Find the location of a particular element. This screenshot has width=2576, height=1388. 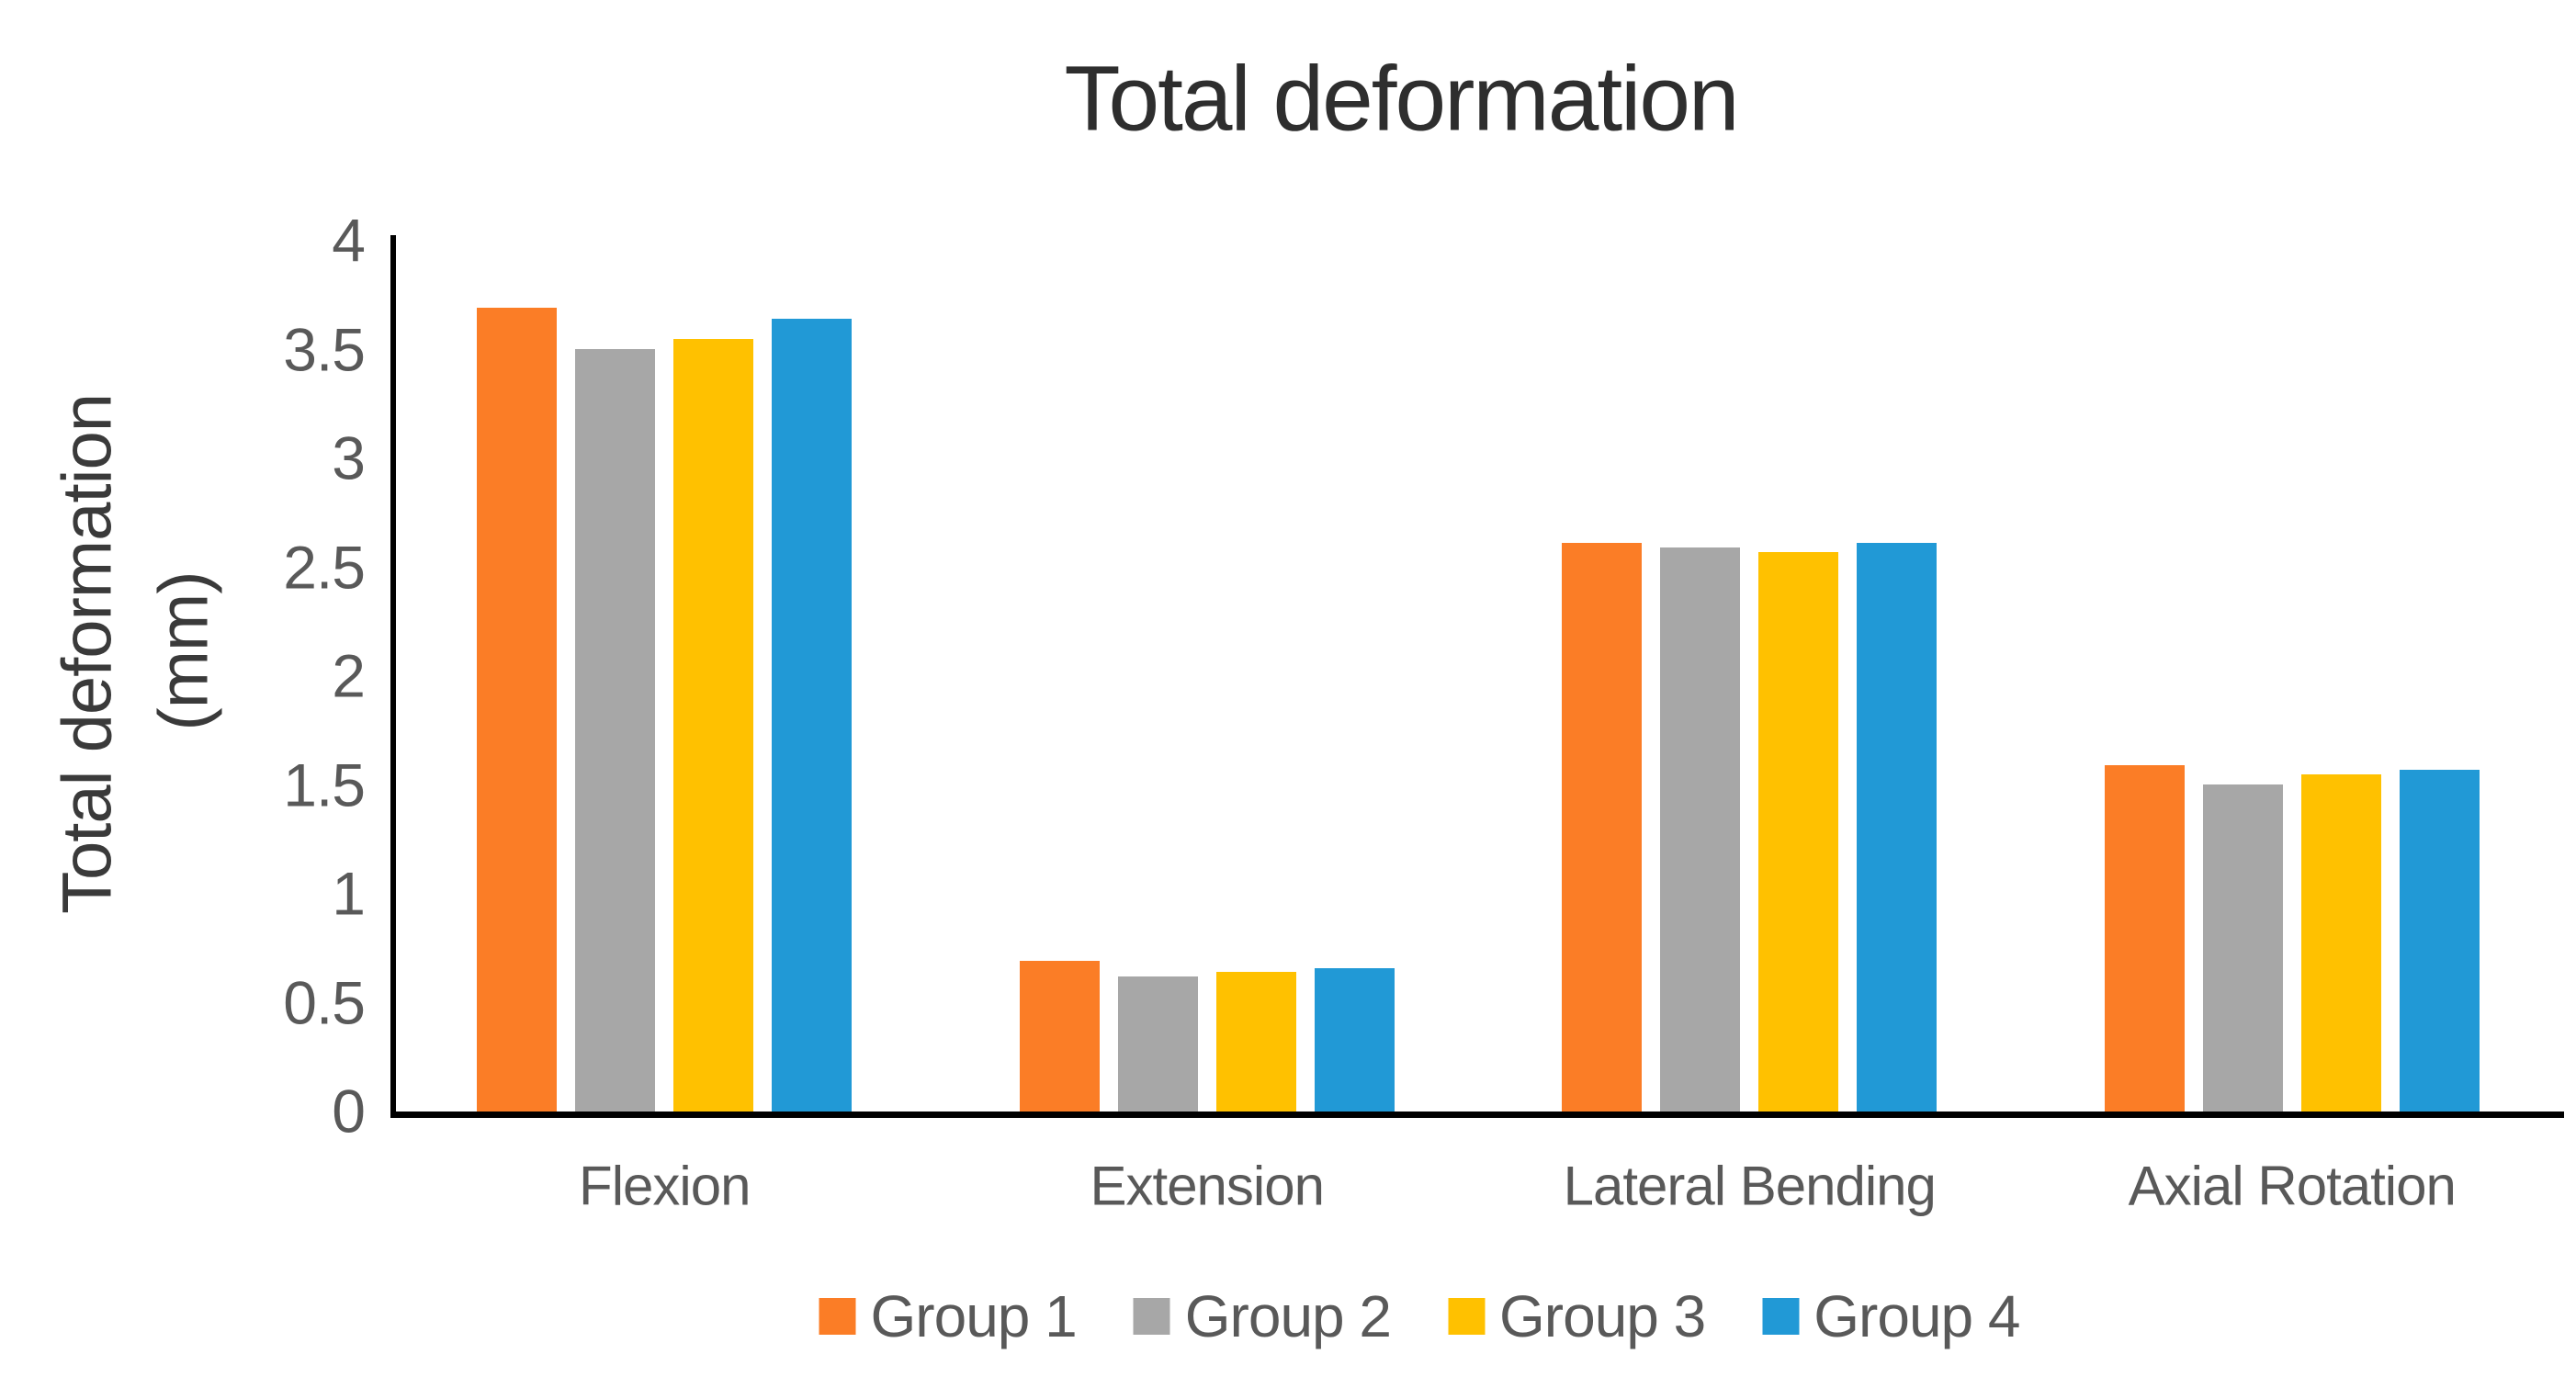

bar-group-3-axial-rotation is located at coordinates (2340, 943).